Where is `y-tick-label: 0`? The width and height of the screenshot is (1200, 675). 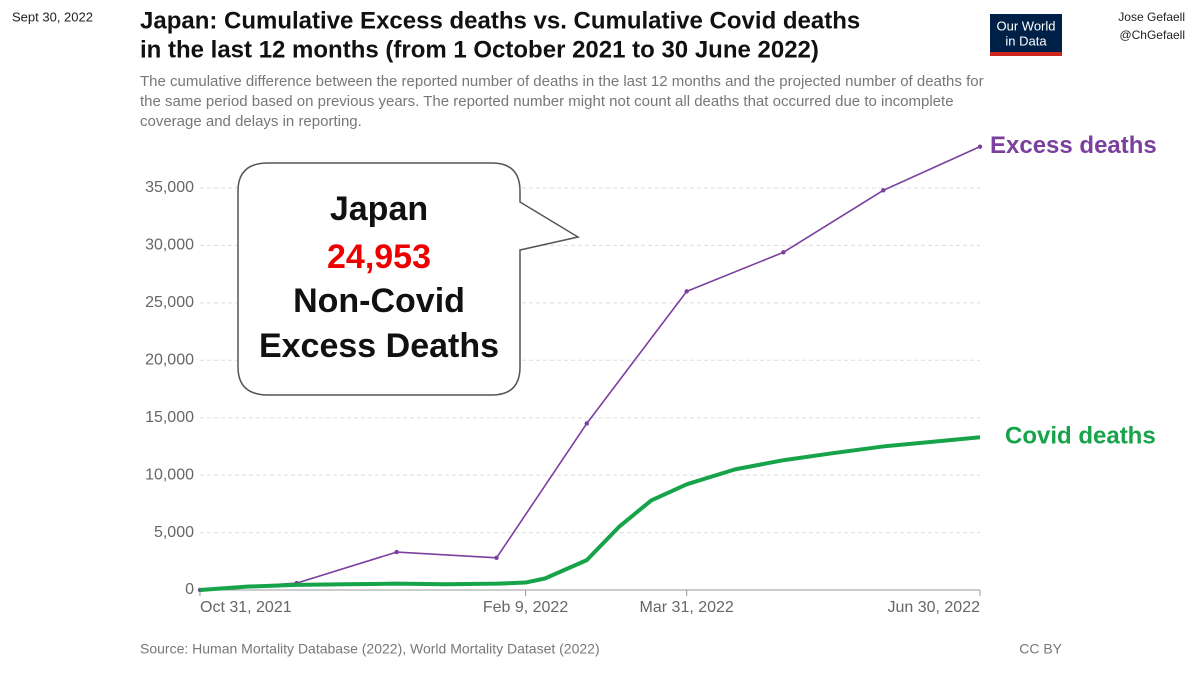 y-tick-label: 0 is located at coordinates (189, 589).